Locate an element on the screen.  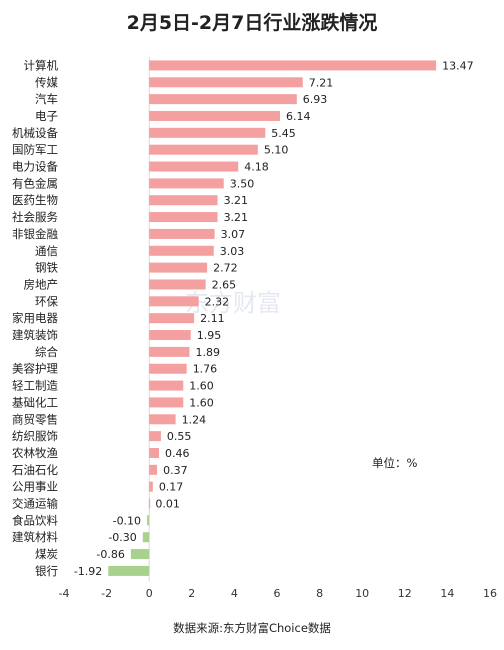
x-tick-label: 8 is located at coordinates (319, 593).